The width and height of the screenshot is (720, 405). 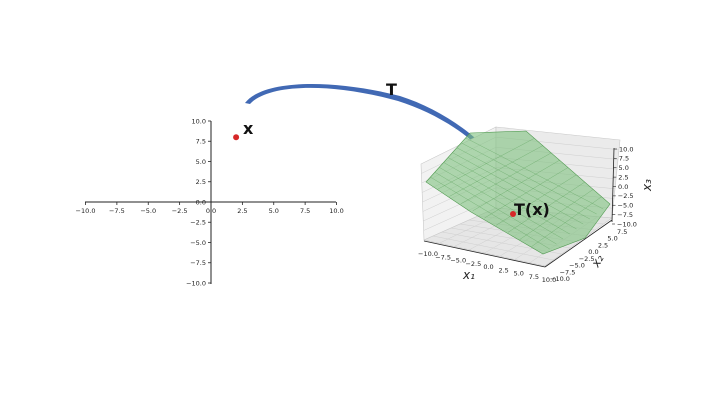 What do you see at coordinates (624, 159) in the screenshot?
I see `x3-tick-label: 7.5` at bounding box center [624, 159].